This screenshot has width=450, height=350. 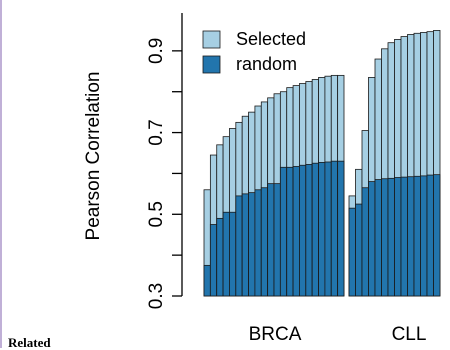 What do you see at coordinates (156, 51) in the screenshot?
I see `y-tick-label-0.9: 0.9` at bounding box center [156, 51].